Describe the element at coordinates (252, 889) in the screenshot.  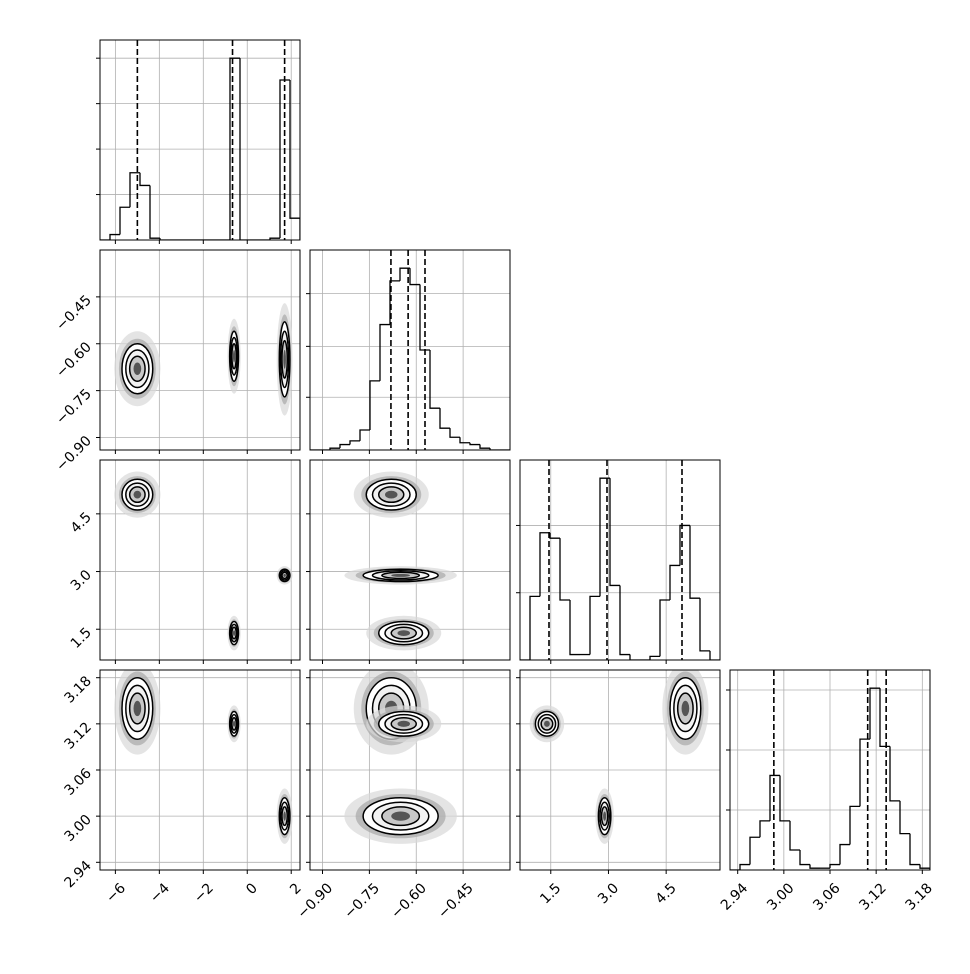
I see `x-tick-label: 0` at that location.